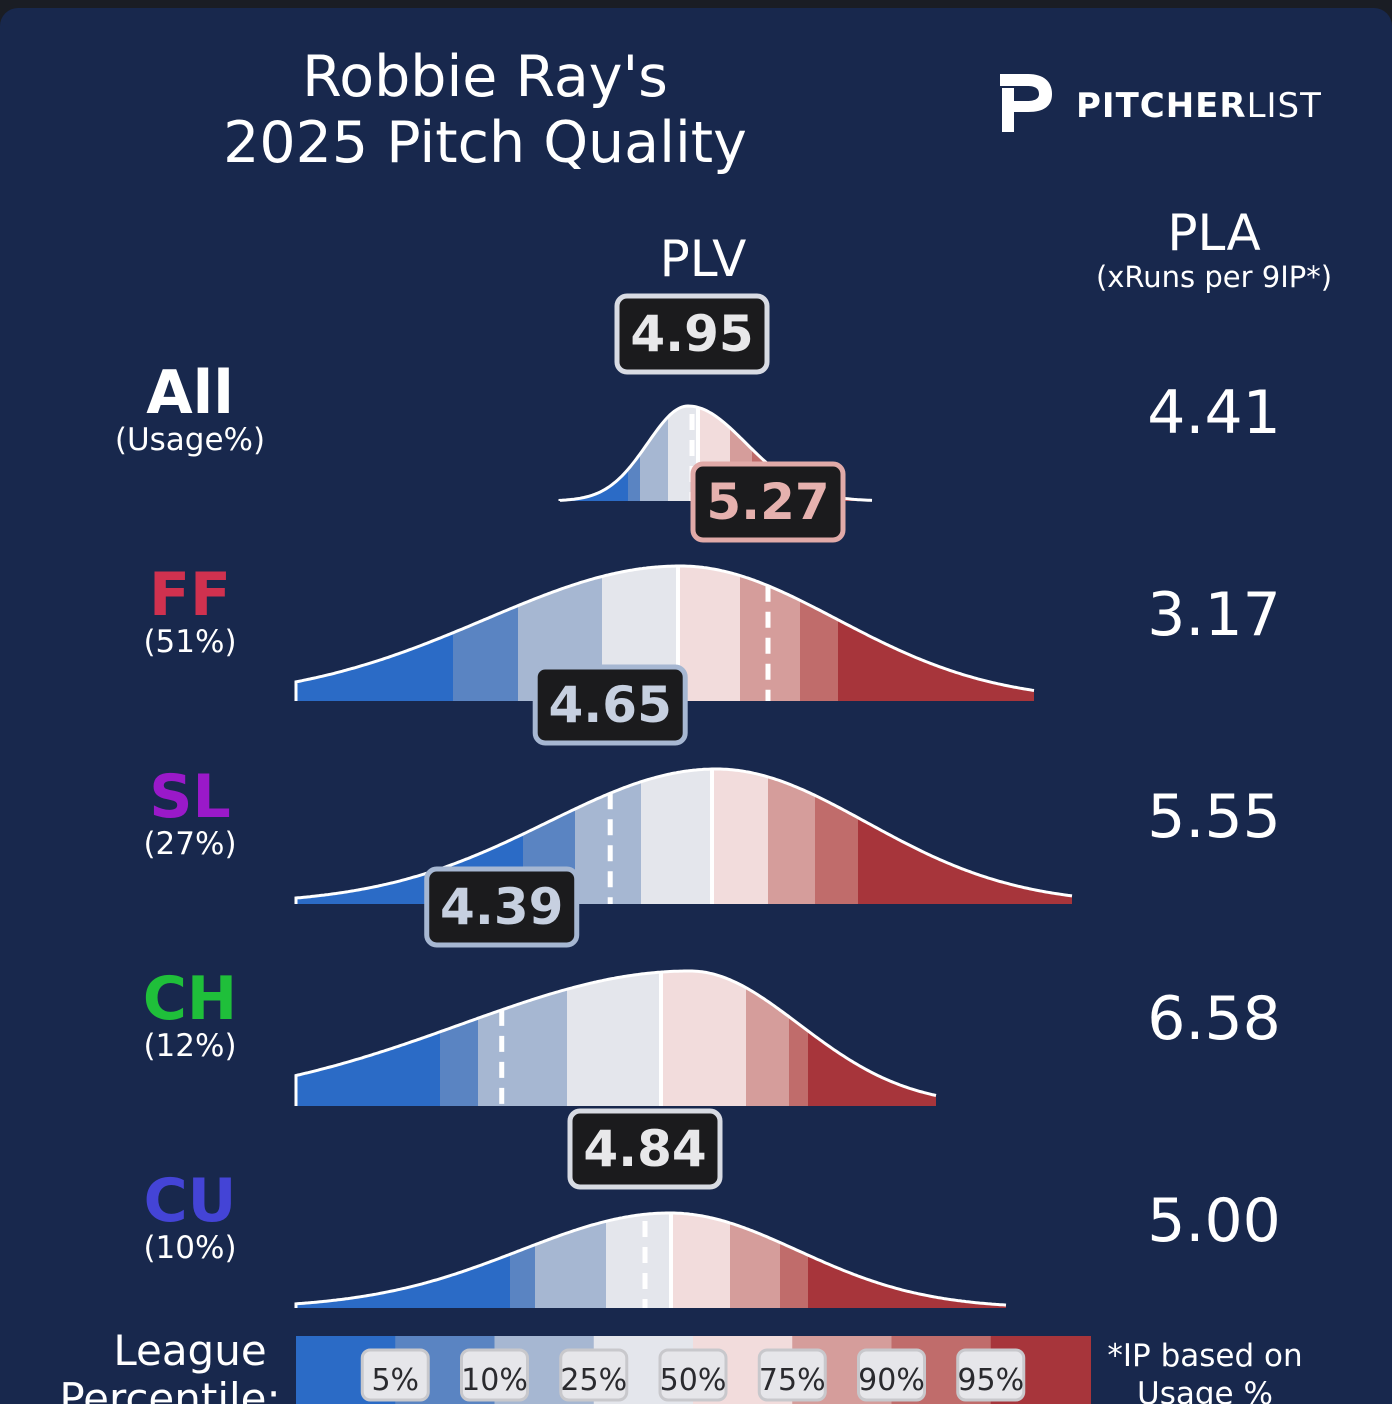 This screenshot has width=1392, height=1404. Describe the element at coordinates (1214, 1019) in the screenshot. I see `pla-value-ch: 6.58` at that location.